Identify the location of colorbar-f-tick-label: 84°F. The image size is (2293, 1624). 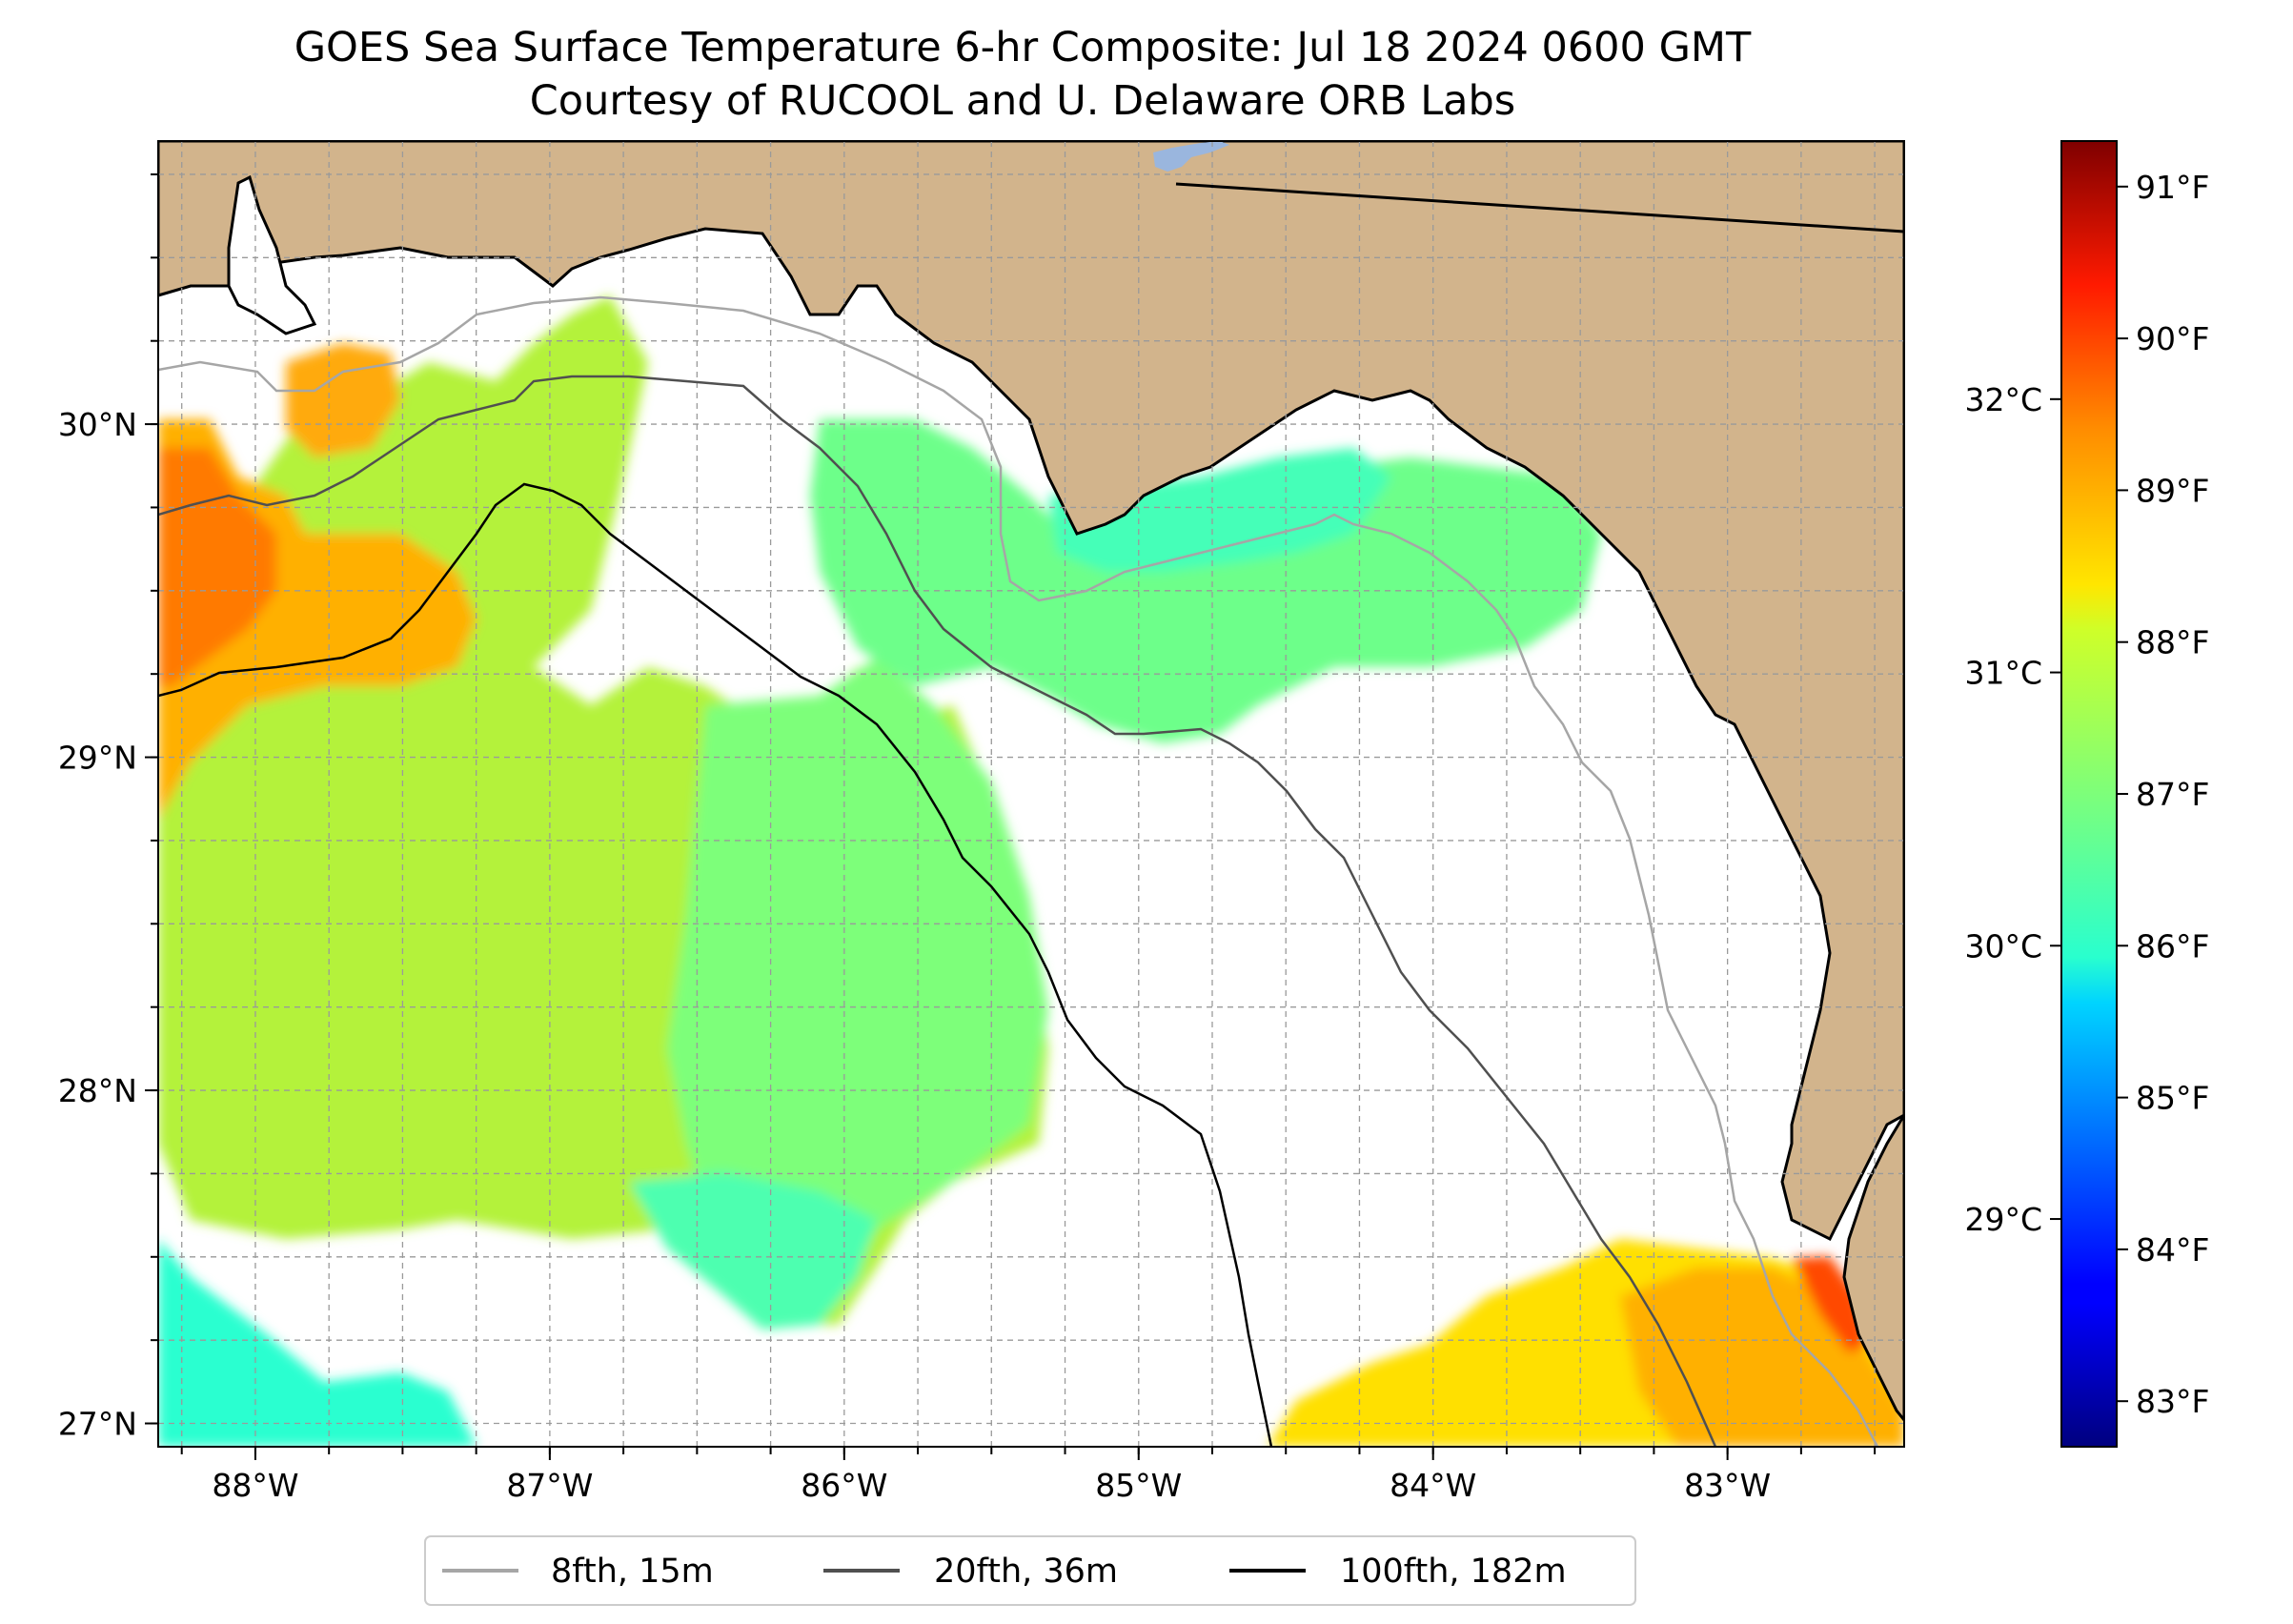
(2172, 1250).